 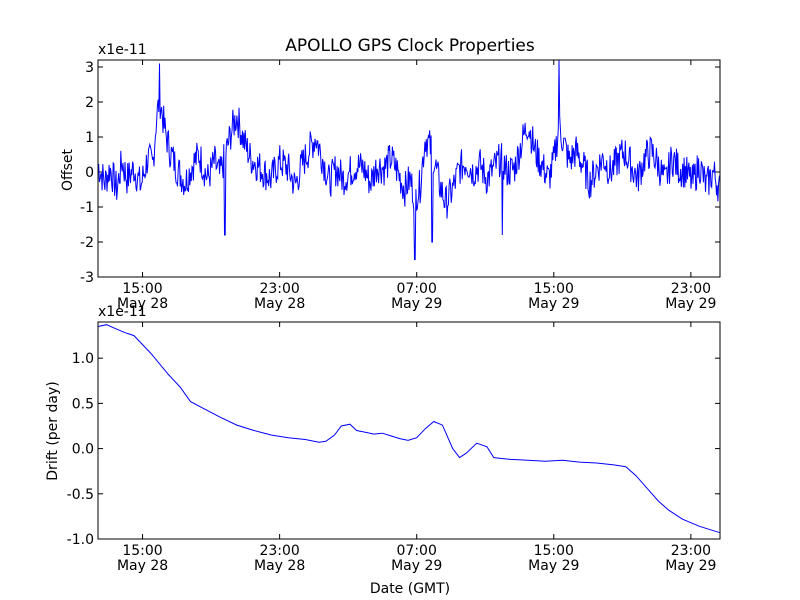 I want to click on offset-ytick-label: -3, so click(x=87, y=278).